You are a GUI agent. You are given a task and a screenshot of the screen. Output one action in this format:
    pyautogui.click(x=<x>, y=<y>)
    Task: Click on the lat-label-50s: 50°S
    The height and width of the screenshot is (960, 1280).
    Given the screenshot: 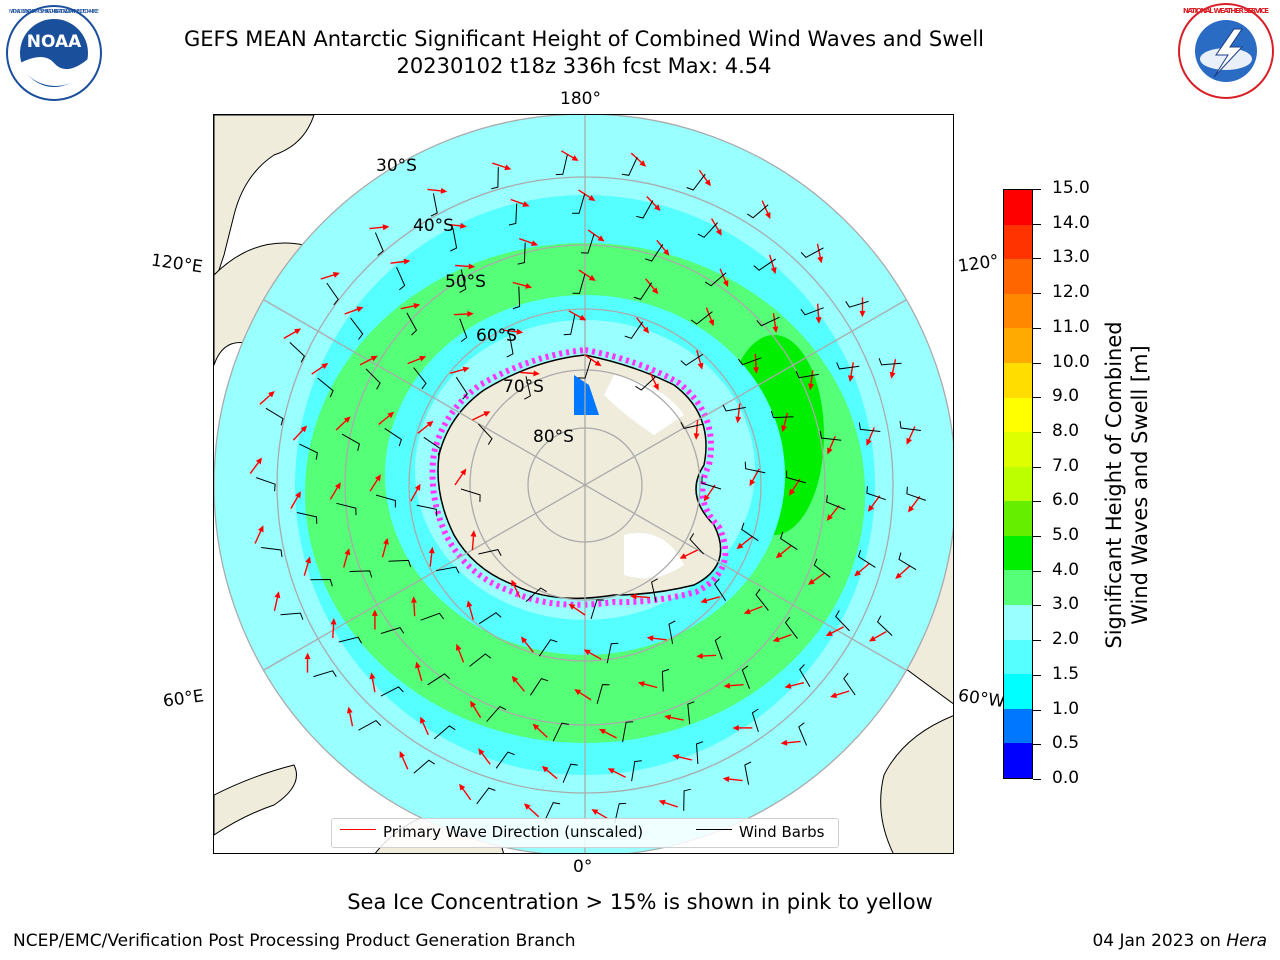 What is the action you would take?
    pyautogui.click(x=465, y=282)
    